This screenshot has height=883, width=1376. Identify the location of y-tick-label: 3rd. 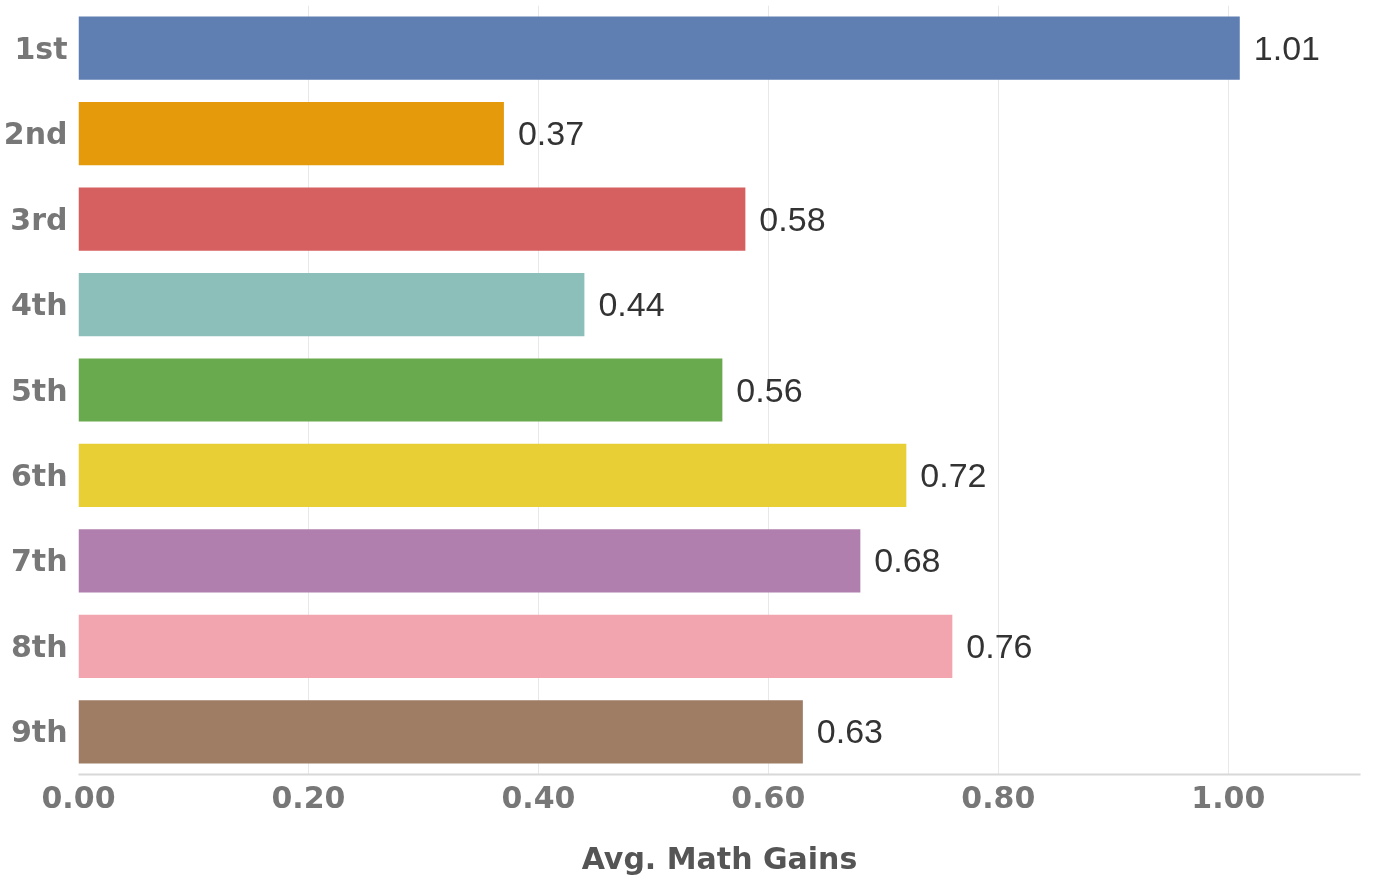
(39, 219).